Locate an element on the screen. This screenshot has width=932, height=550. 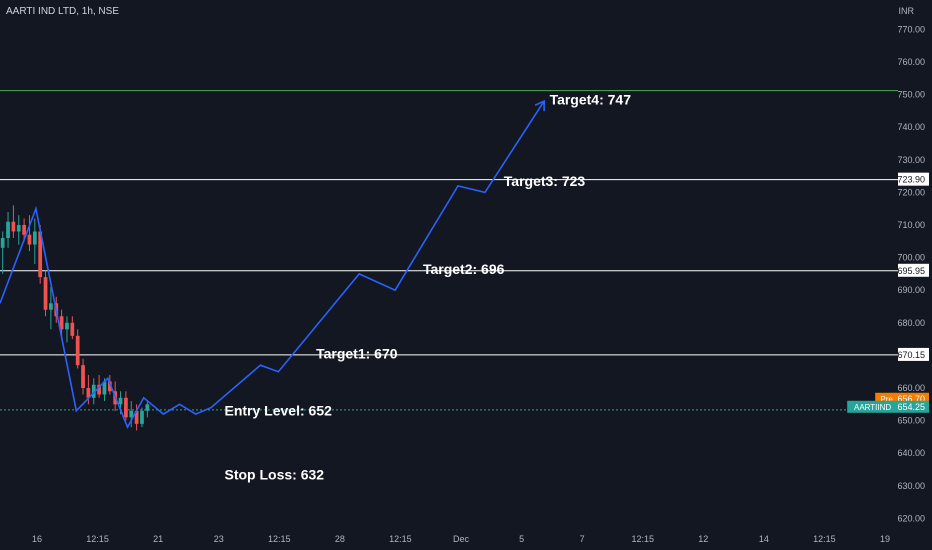
level-price-text: 670.15 is located at coordinates (911, 355).